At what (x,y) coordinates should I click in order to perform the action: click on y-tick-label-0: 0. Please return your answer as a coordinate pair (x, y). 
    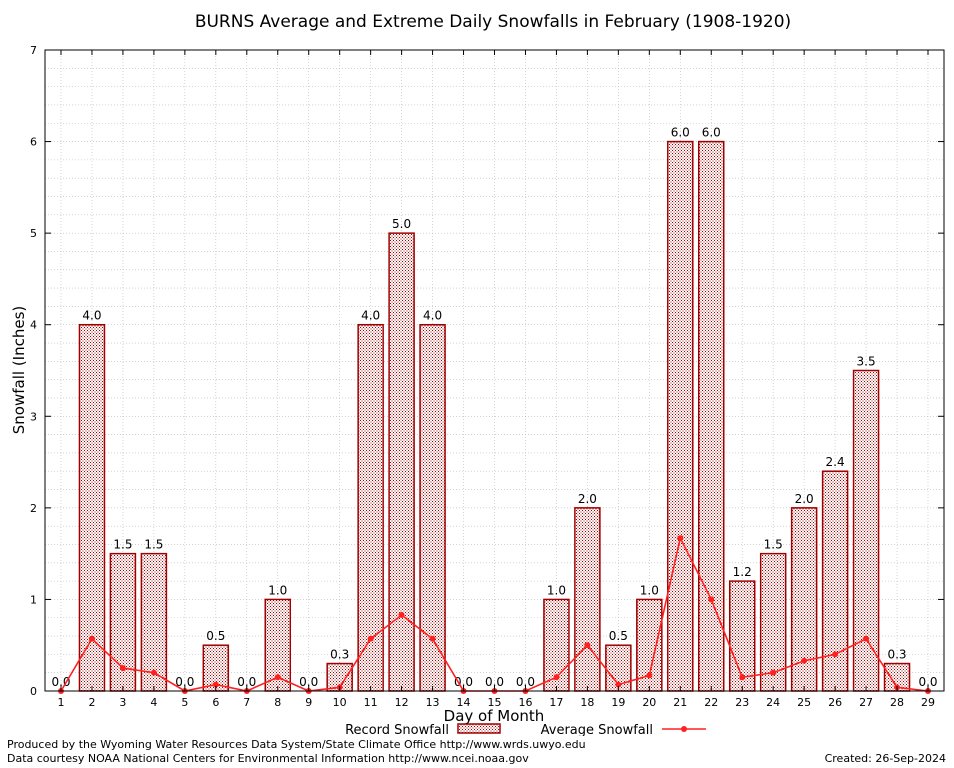
    Looking at the image, I should click on (33, 691).